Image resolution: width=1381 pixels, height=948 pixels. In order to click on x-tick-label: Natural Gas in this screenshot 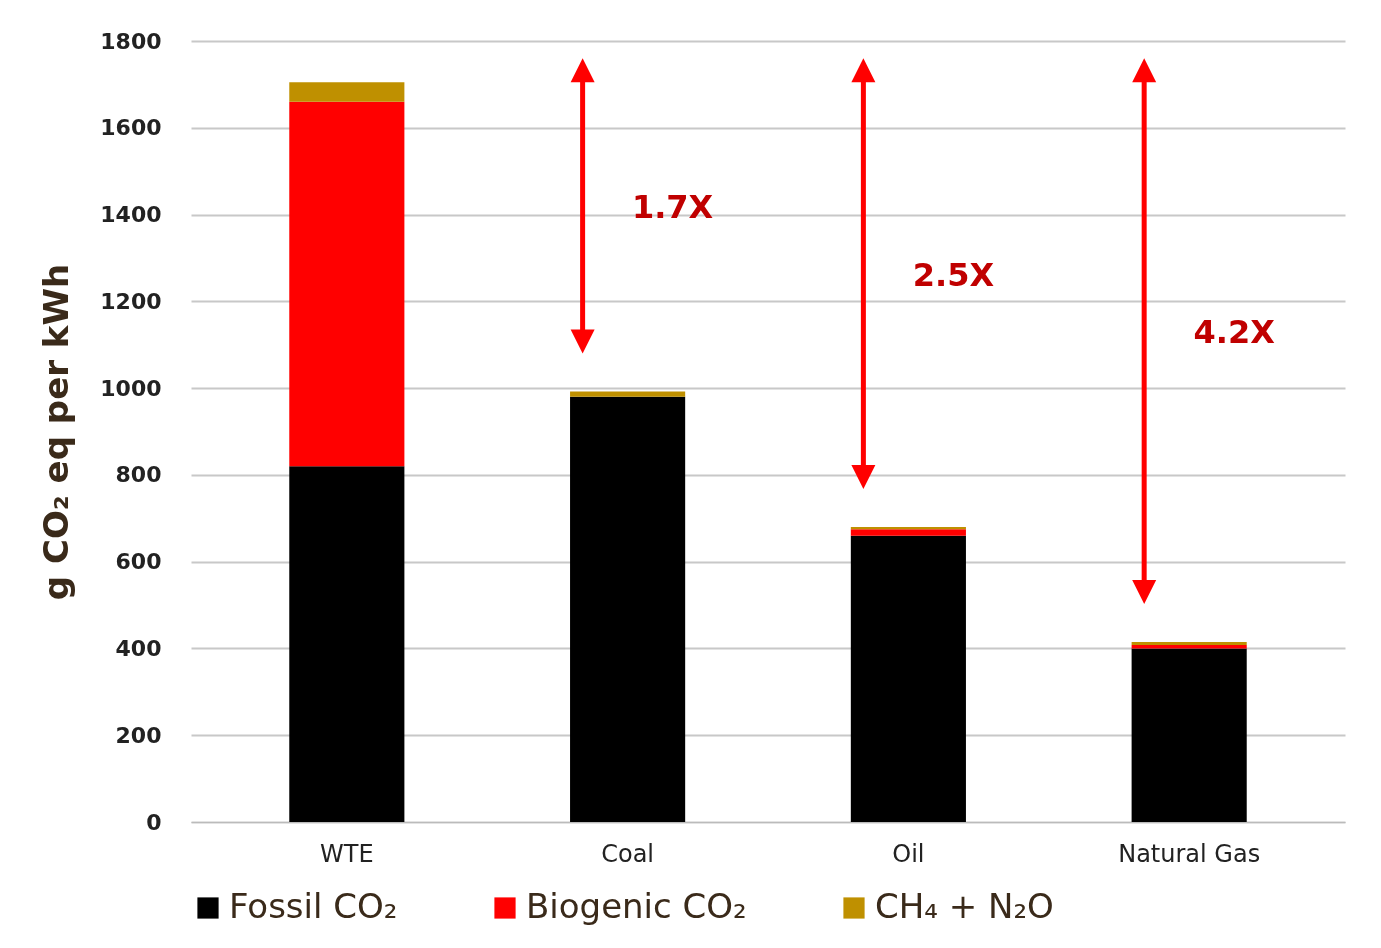, I will do `click(1189, 853)`.